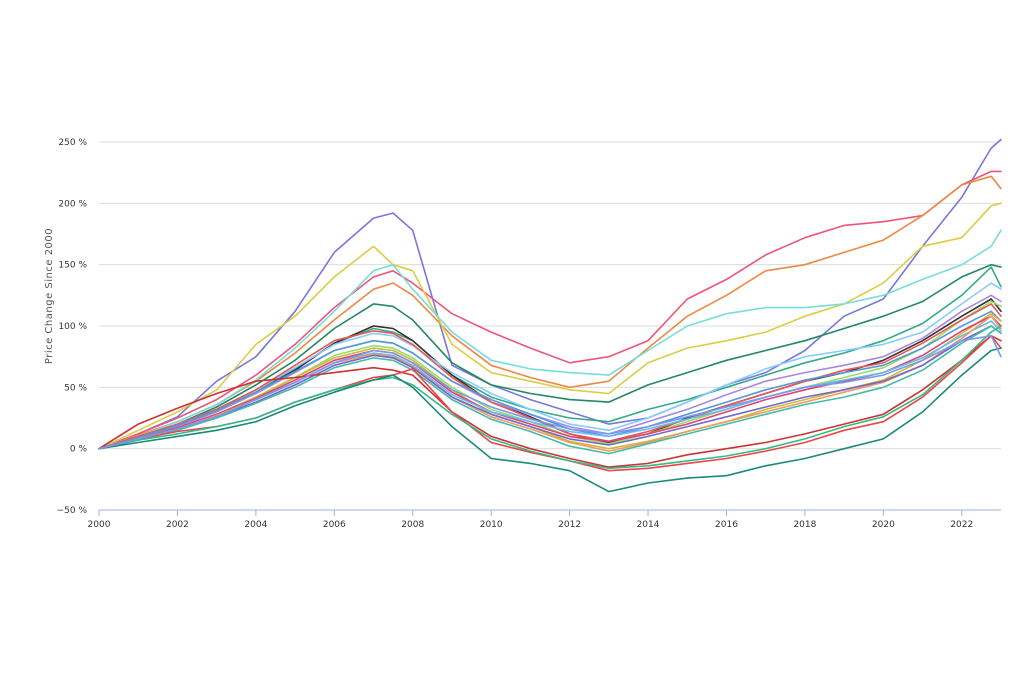 The height and width of the screenshot is (683, 1024). What do you see at coordinates (177, 525) in the screenshot?
I see `x-tick-label: 2002` at bounding box center [177, 525].